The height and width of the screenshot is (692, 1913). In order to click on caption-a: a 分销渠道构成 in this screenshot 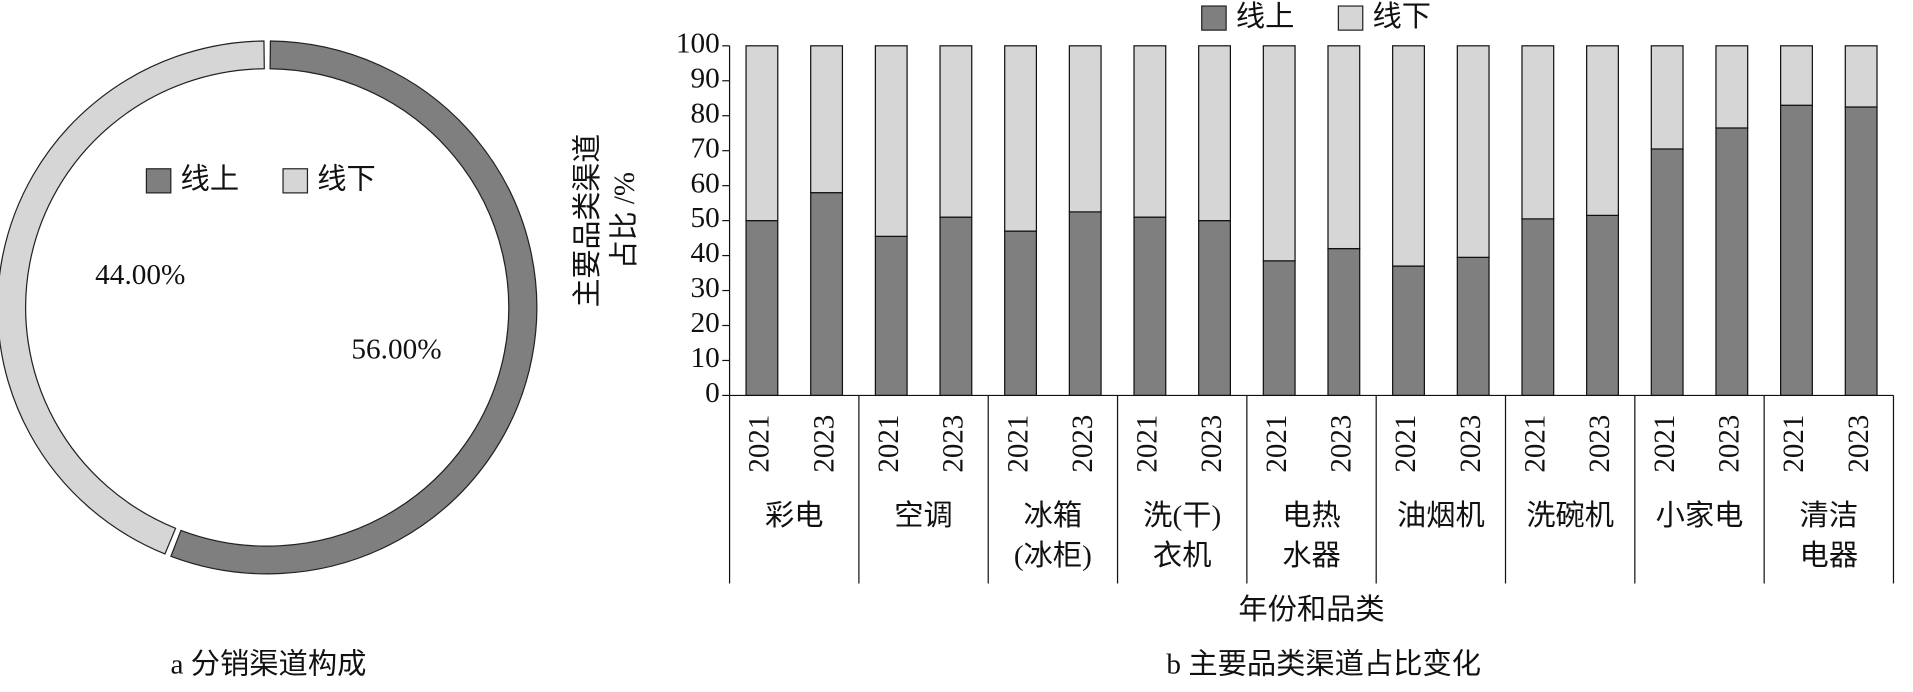, I will do `click(268, 663)`.